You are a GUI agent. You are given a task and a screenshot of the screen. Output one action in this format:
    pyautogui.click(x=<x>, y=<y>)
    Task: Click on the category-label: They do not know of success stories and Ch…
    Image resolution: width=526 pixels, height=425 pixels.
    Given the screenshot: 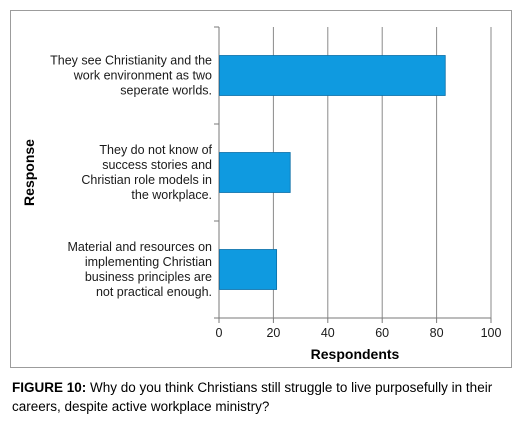 What is the action you would take?
    pyautogui.click(x=146, y=172)
    